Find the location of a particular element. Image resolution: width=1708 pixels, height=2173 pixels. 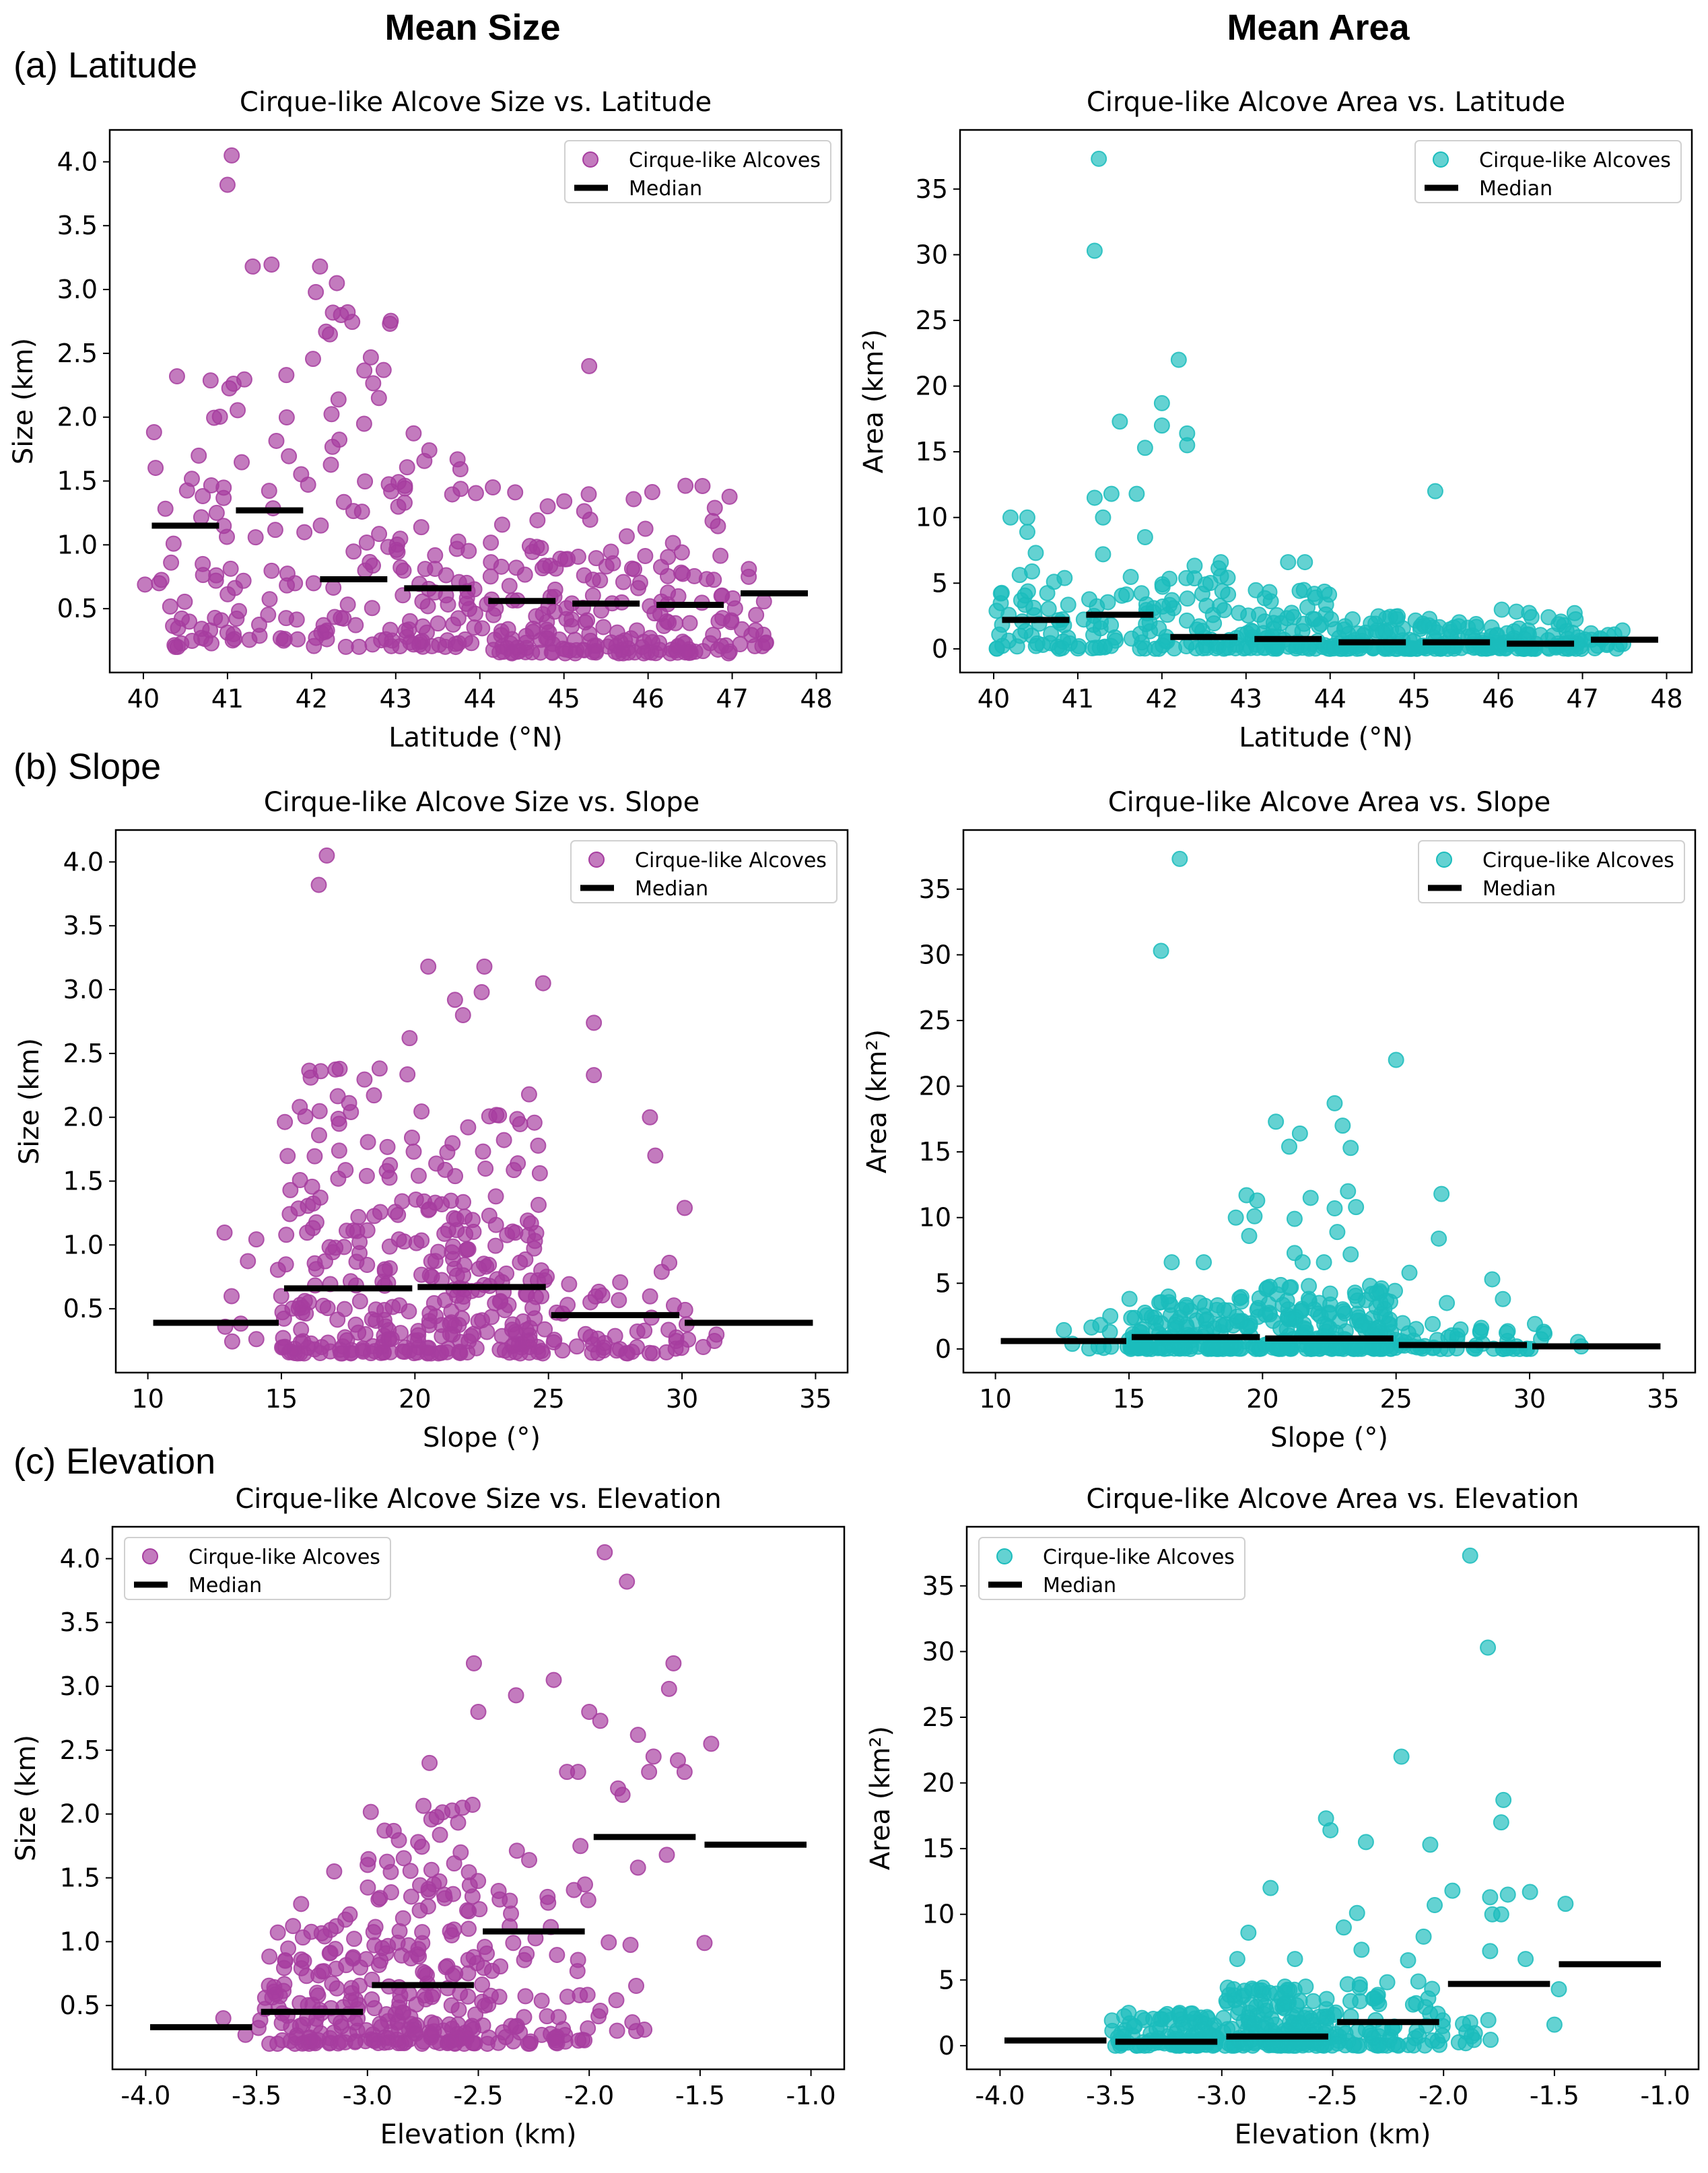

y-tick-label: 1.0 is located at coordinates (77, 544).